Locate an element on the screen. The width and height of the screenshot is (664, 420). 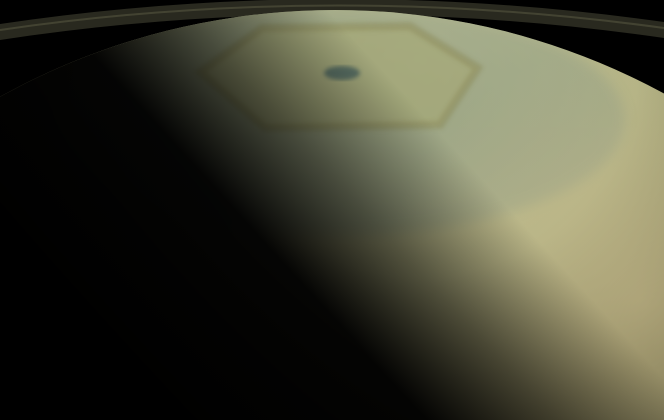
ring-line is located at coordinates (332, 17).